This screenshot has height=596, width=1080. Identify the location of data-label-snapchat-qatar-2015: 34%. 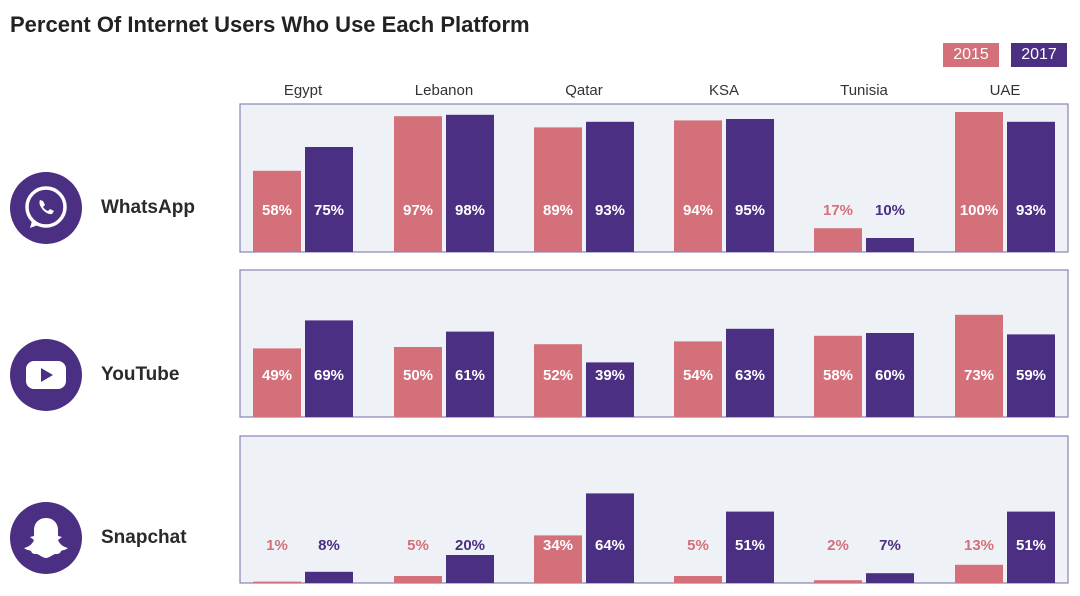
(558, 545).